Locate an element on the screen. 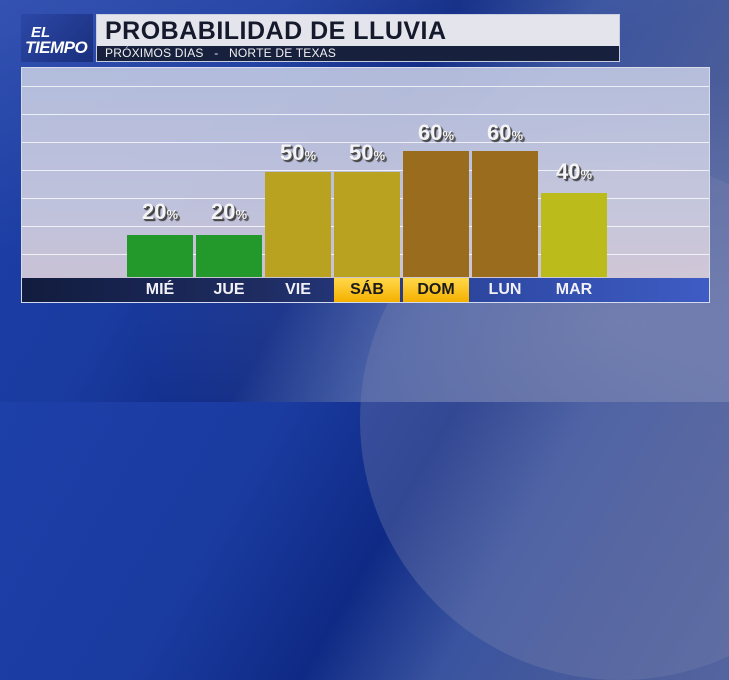 The image size is (729, 680). bar-label-mie: 20% is located at coordinates (160, 211).